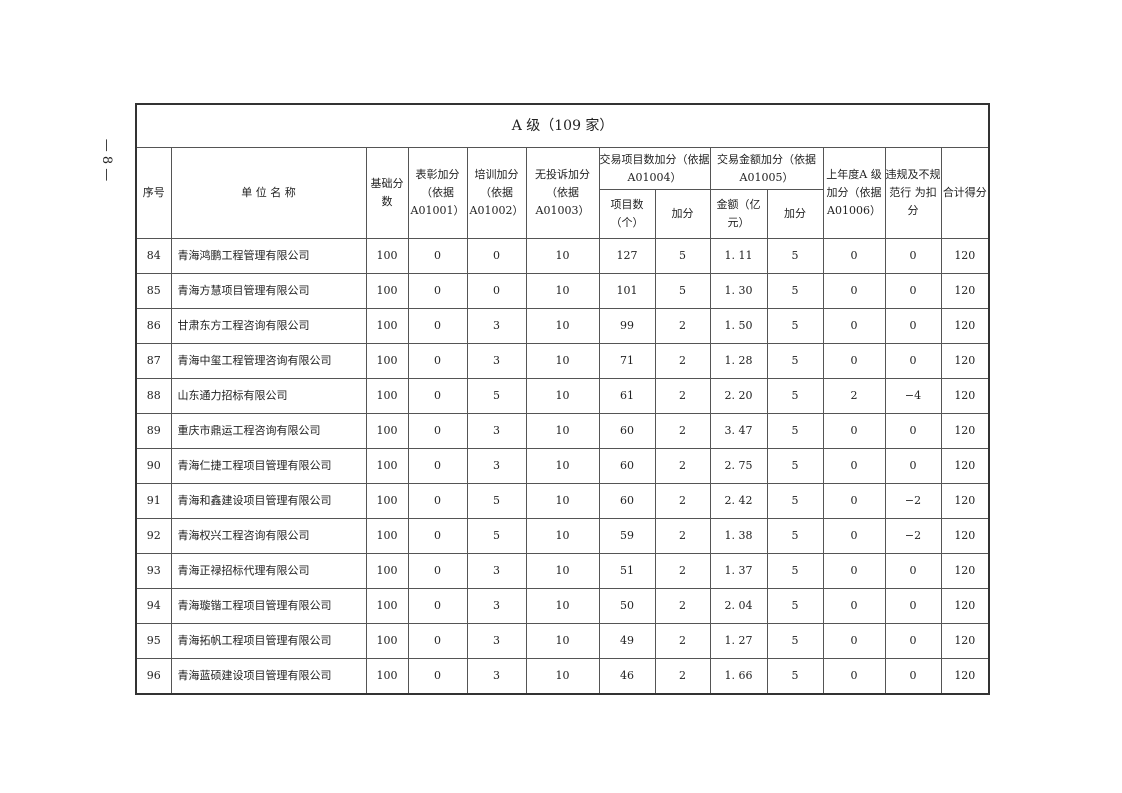 Image resolution: width=1122 pixels, height=793 pixels. What do you see at coordinates (627, 536) in the screenshot?
I see `table-cell: 59` at bounding box center [627, 536].